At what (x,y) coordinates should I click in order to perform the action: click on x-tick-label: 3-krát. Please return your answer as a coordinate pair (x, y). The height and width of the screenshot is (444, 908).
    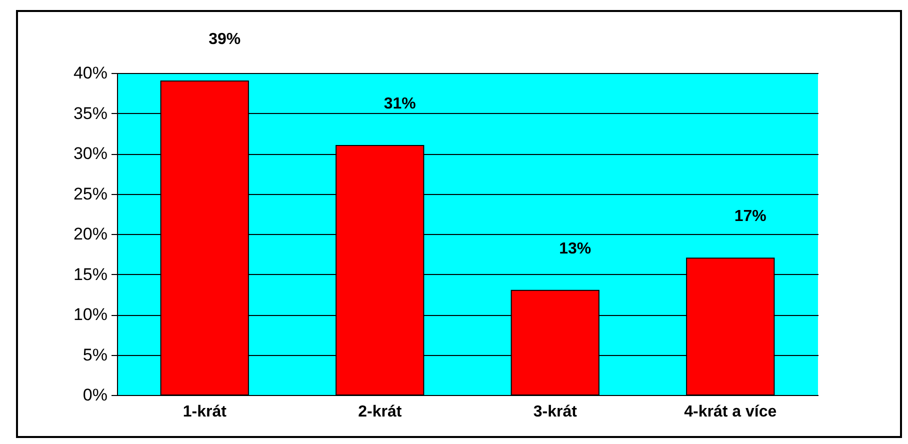
    Looking at the image, I should click on (555, 412).